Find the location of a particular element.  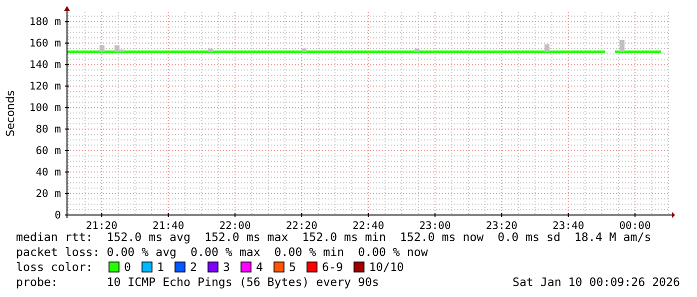

y-axis-title: Seconds is located at coordinates (10, 113).